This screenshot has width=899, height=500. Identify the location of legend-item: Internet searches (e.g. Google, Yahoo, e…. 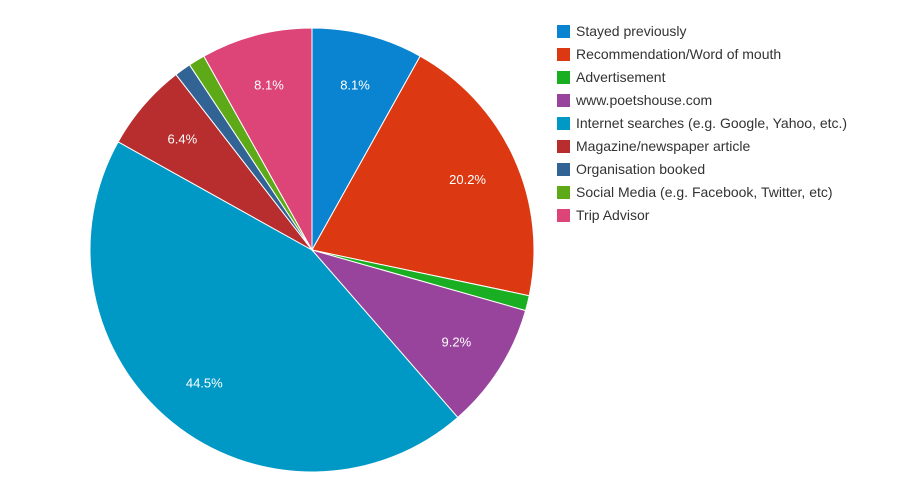
(722, 123).